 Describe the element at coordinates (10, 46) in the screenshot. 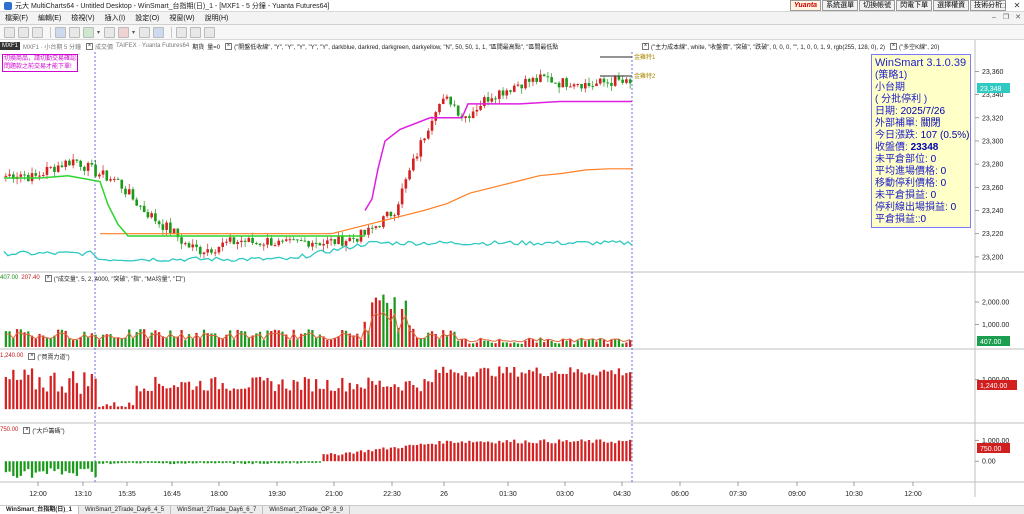

I see `symbol-tag: MXF1` at that location.